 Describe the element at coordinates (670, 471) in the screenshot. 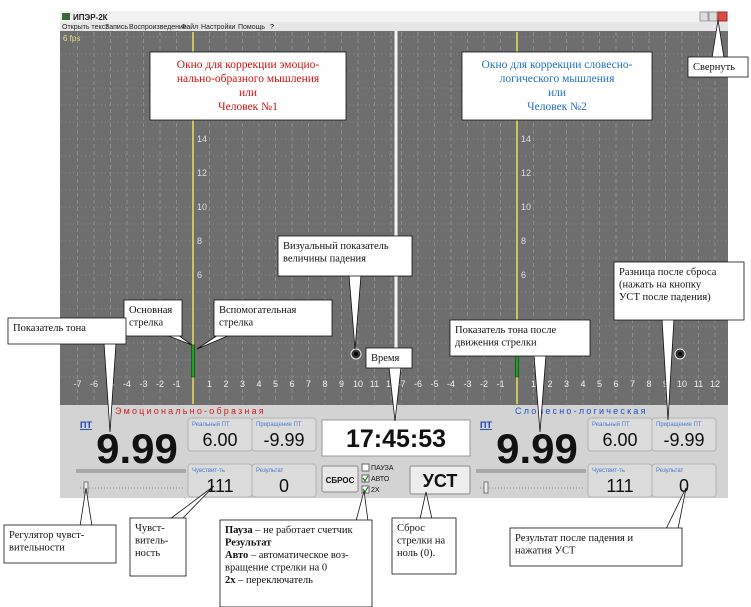

I see `value-caption: Результат` at that location.